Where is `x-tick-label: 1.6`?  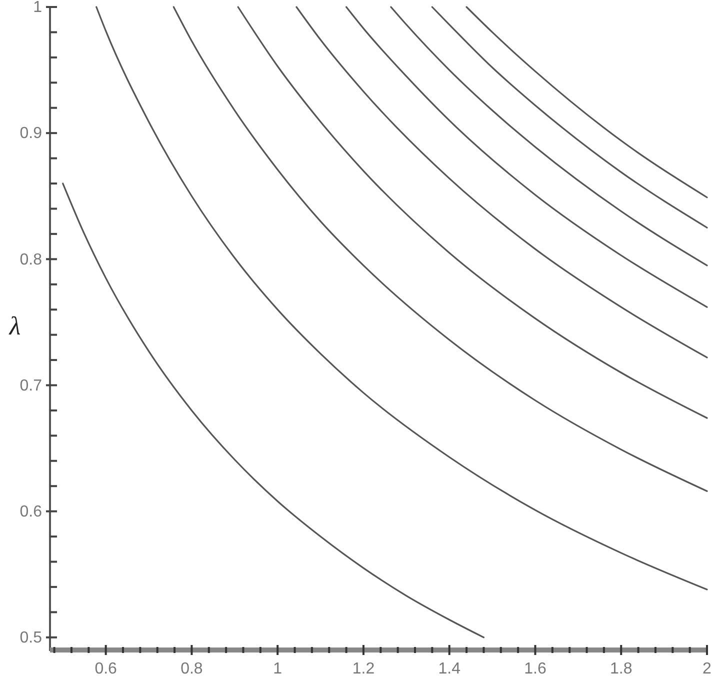 x-tick-label: 1.6 is located at coordinates (535, 669).